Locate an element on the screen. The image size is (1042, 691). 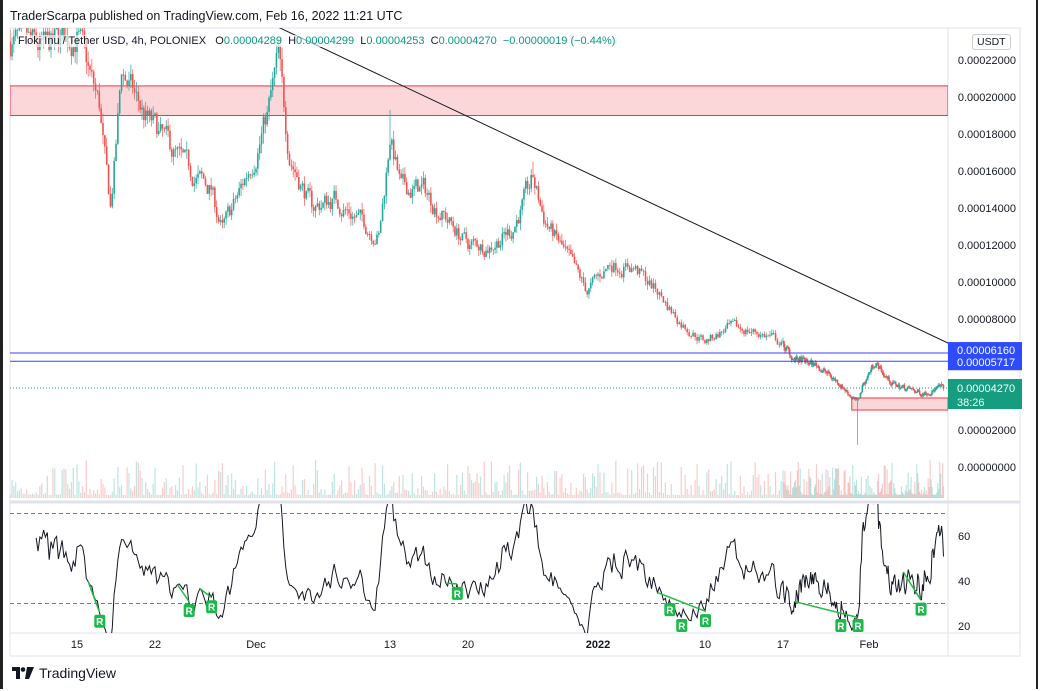
tradingview-logo: TradingView is located at coordinates (64, 673).